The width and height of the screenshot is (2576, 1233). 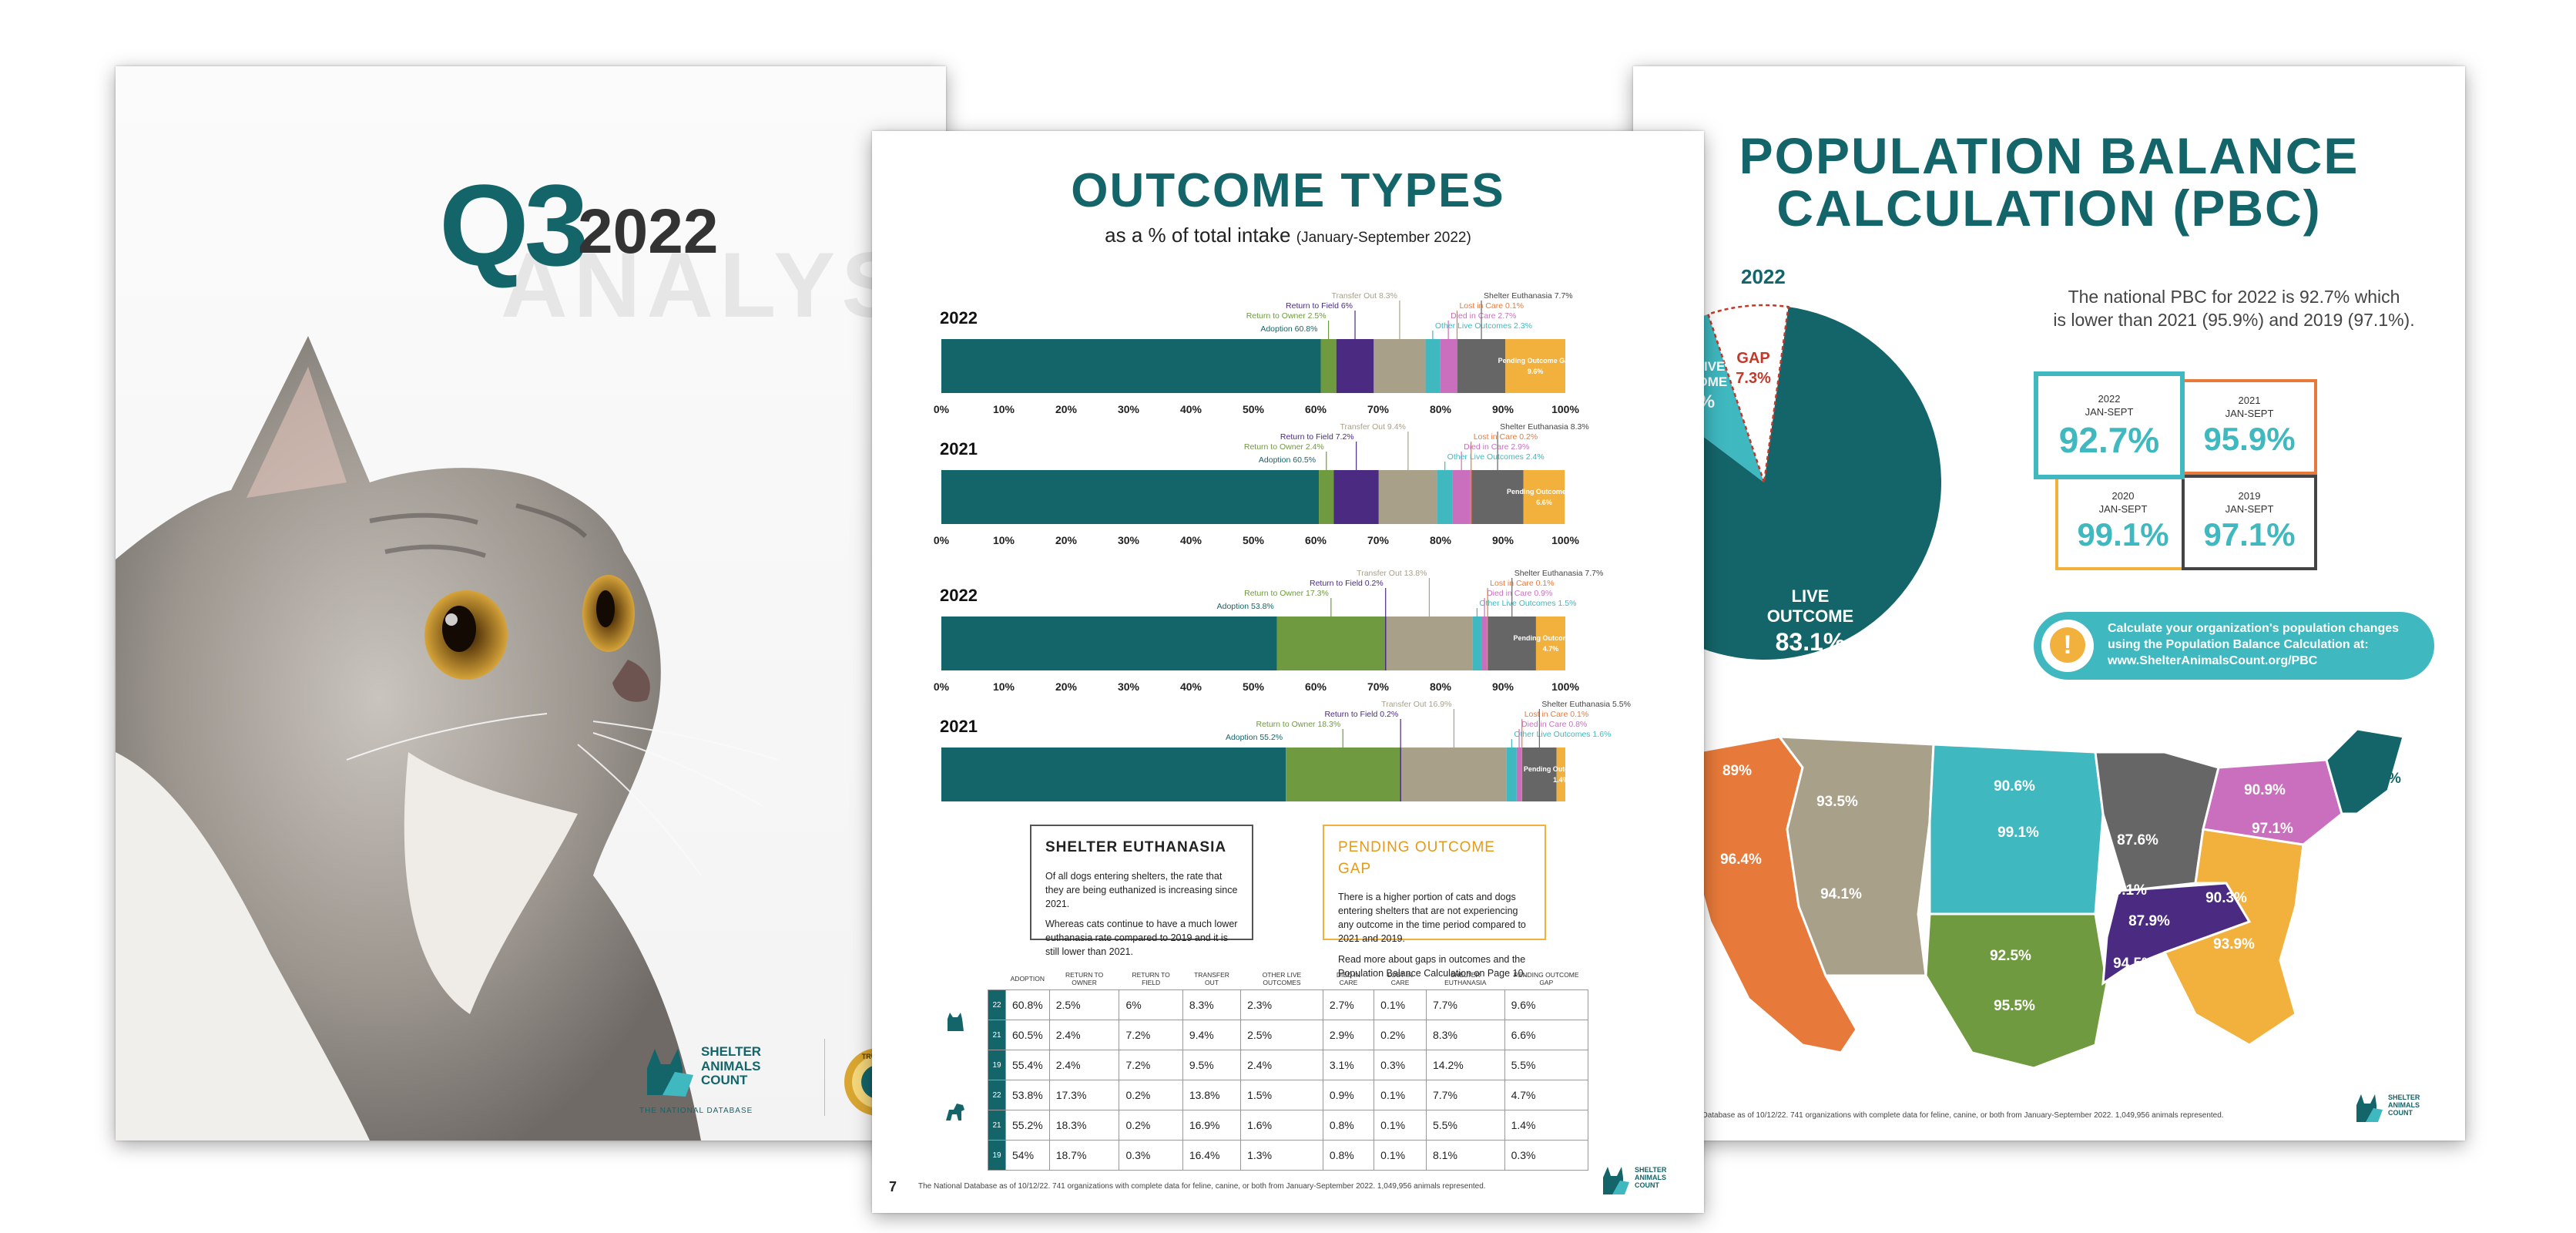 I want to click on outcome-subtitle-main: as a % of total intake, so click(x=1198, y=235).